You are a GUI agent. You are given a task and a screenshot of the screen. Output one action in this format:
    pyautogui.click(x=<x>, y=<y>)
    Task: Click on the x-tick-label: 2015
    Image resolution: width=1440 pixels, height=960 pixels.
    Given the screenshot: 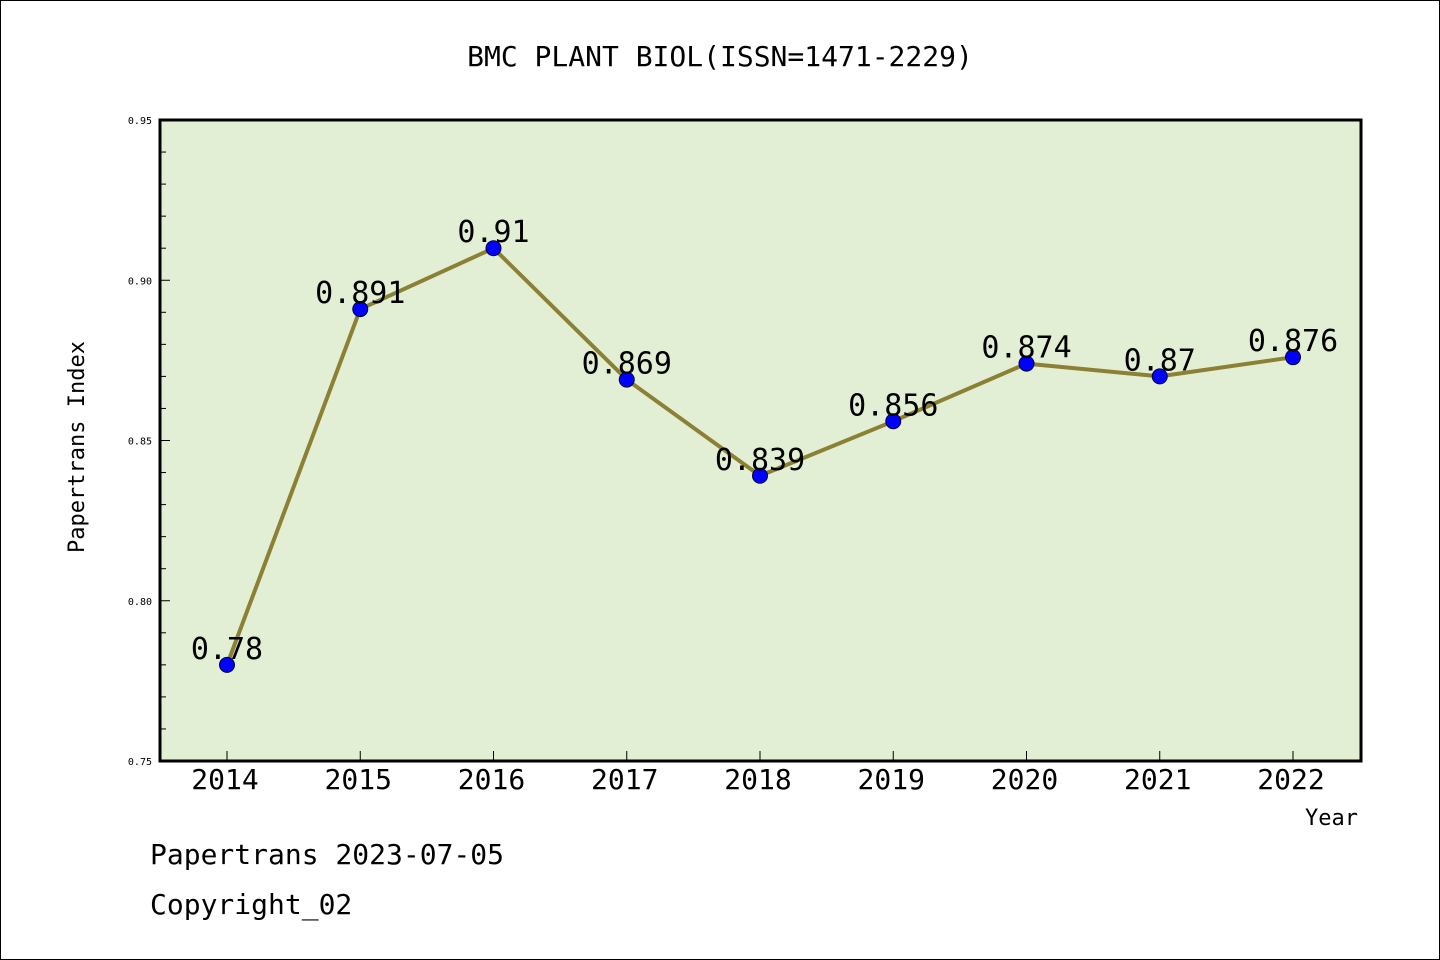 What is the action you would take?
    pyautogui.click(x=358, y=779)
    